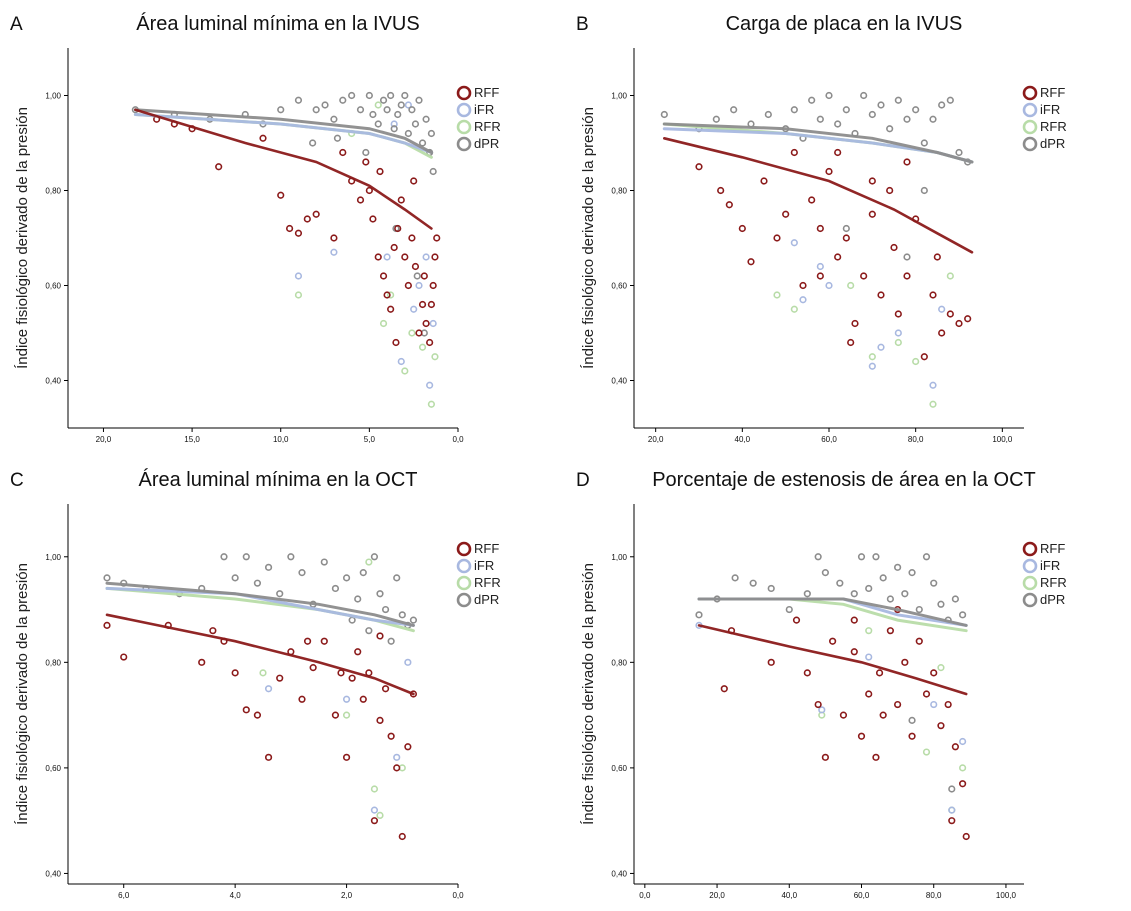 This screenshot has height=911, width=1131. What do you see at coordinates (1030, 144) in the screenshot?
I see `legend-marker-dpr` at bounding box center [1030, 144].